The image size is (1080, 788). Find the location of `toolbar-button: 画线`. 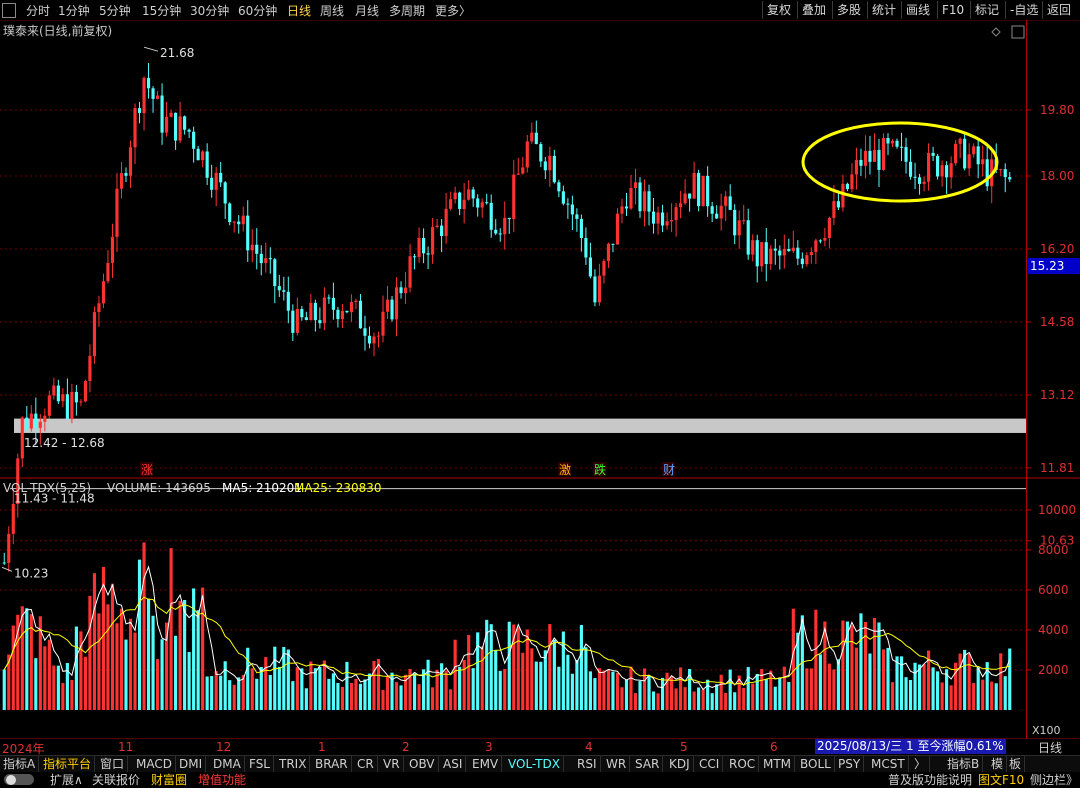

toolbar-button: 画线 is located at coordinates (917, 10).